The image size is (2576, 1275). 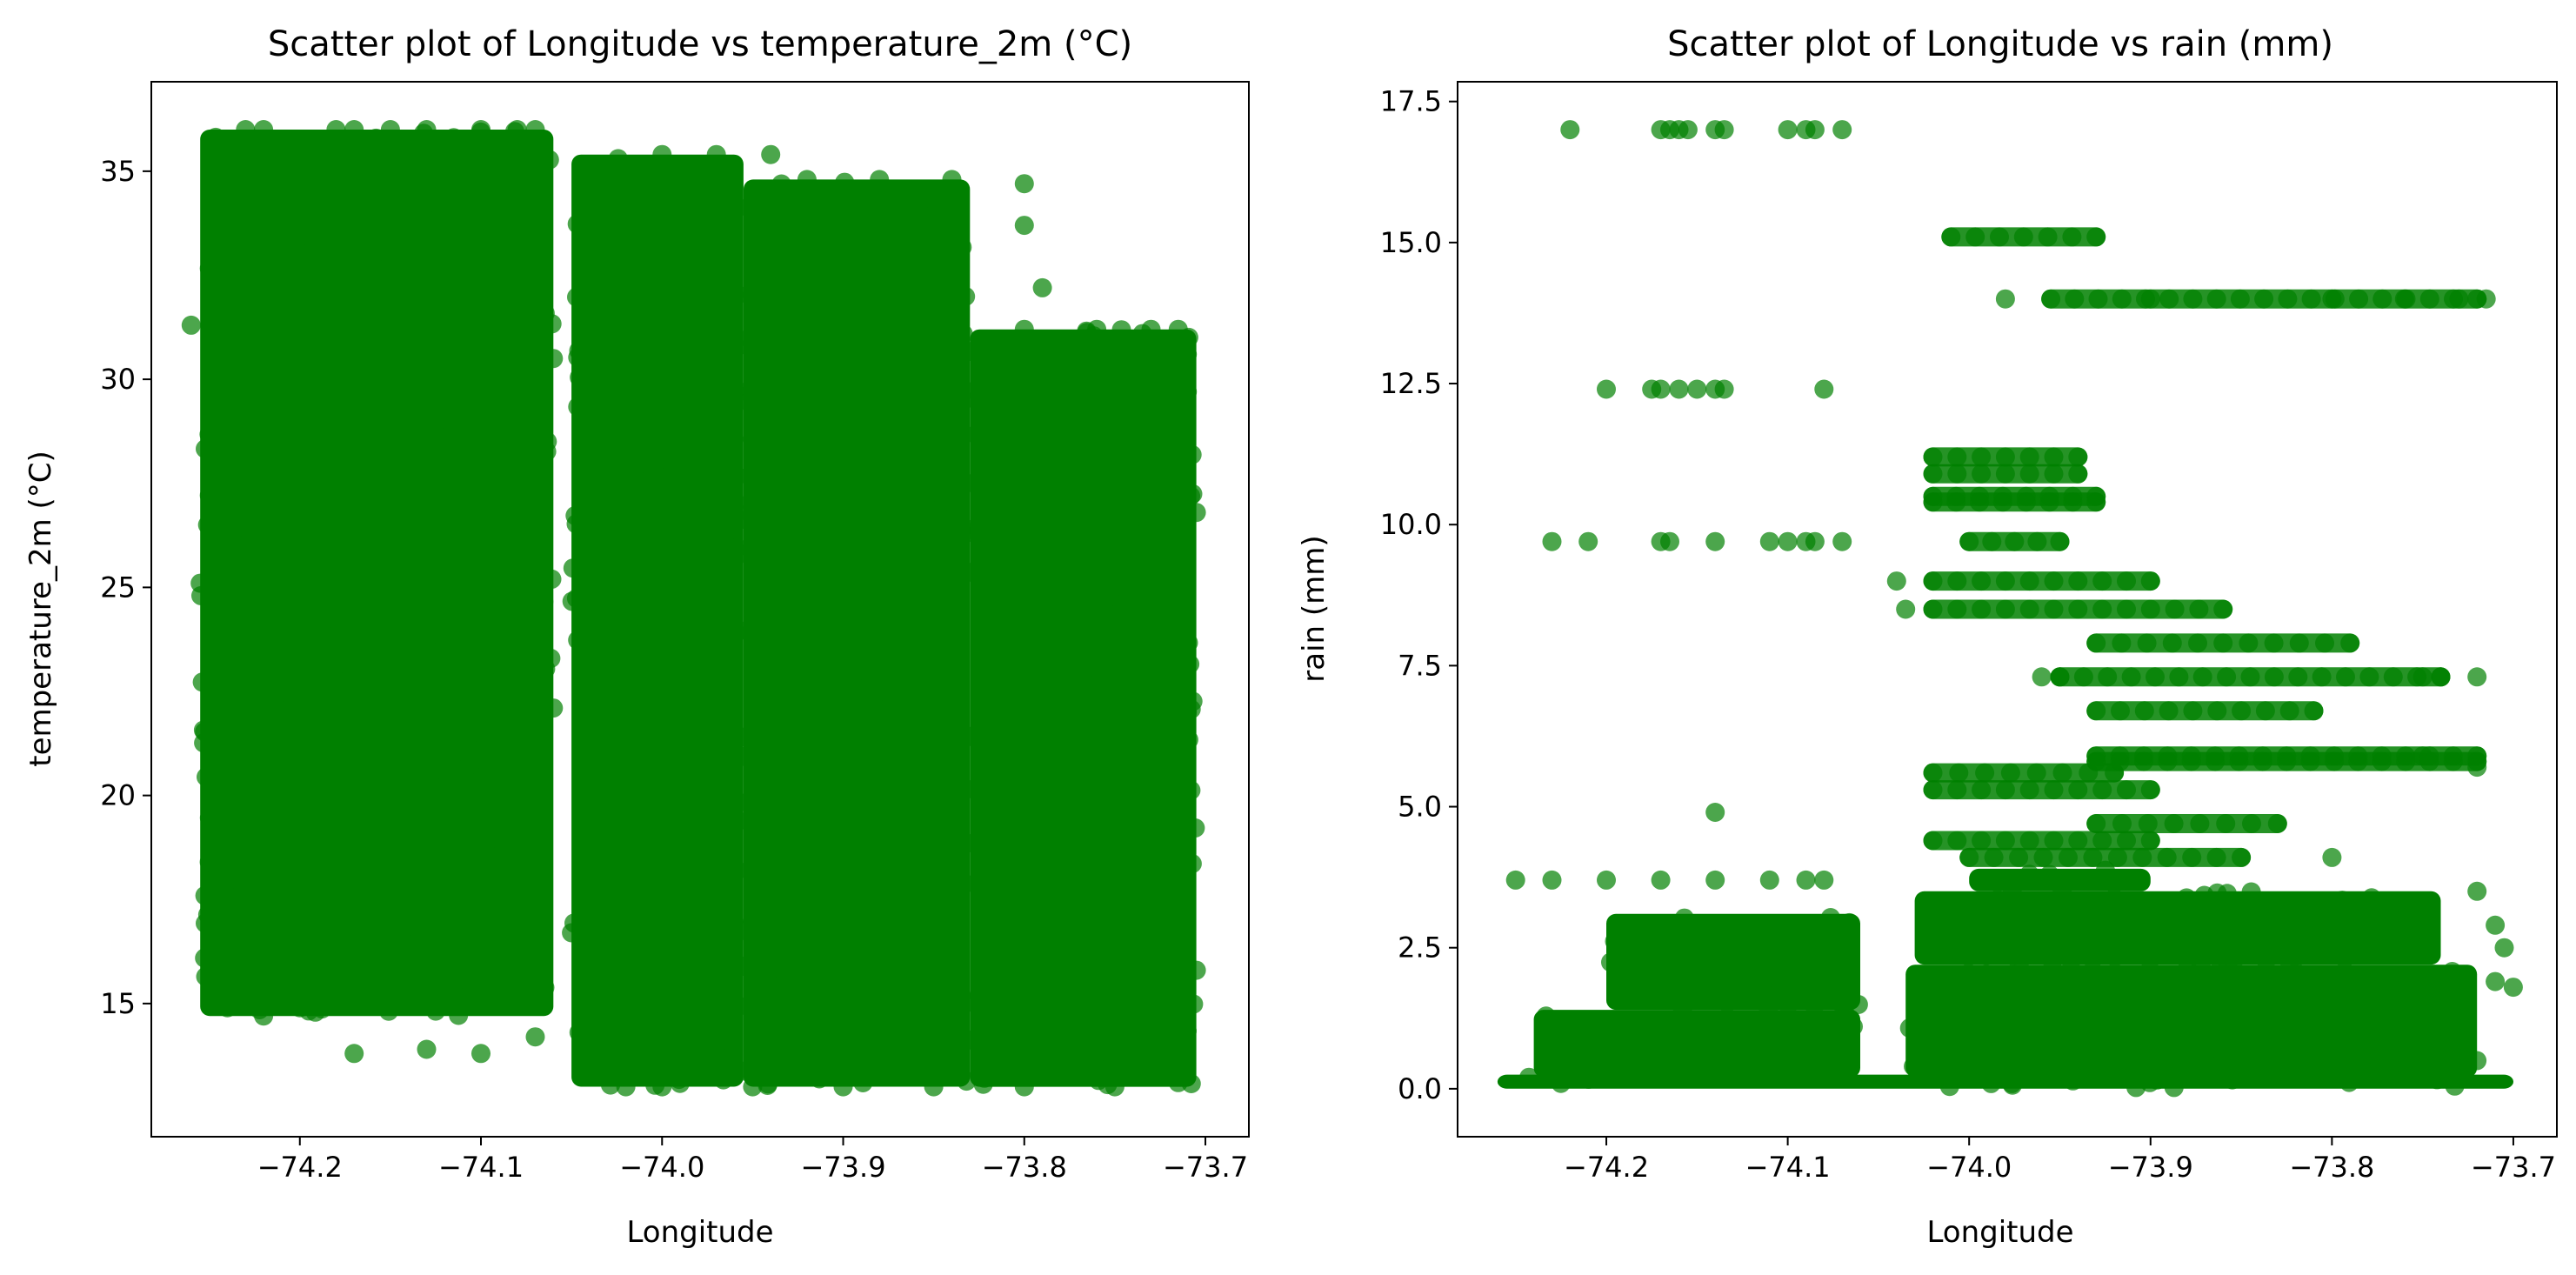 I want to click on x-tick-label: −73.7, so click(x=1205, y=1168).